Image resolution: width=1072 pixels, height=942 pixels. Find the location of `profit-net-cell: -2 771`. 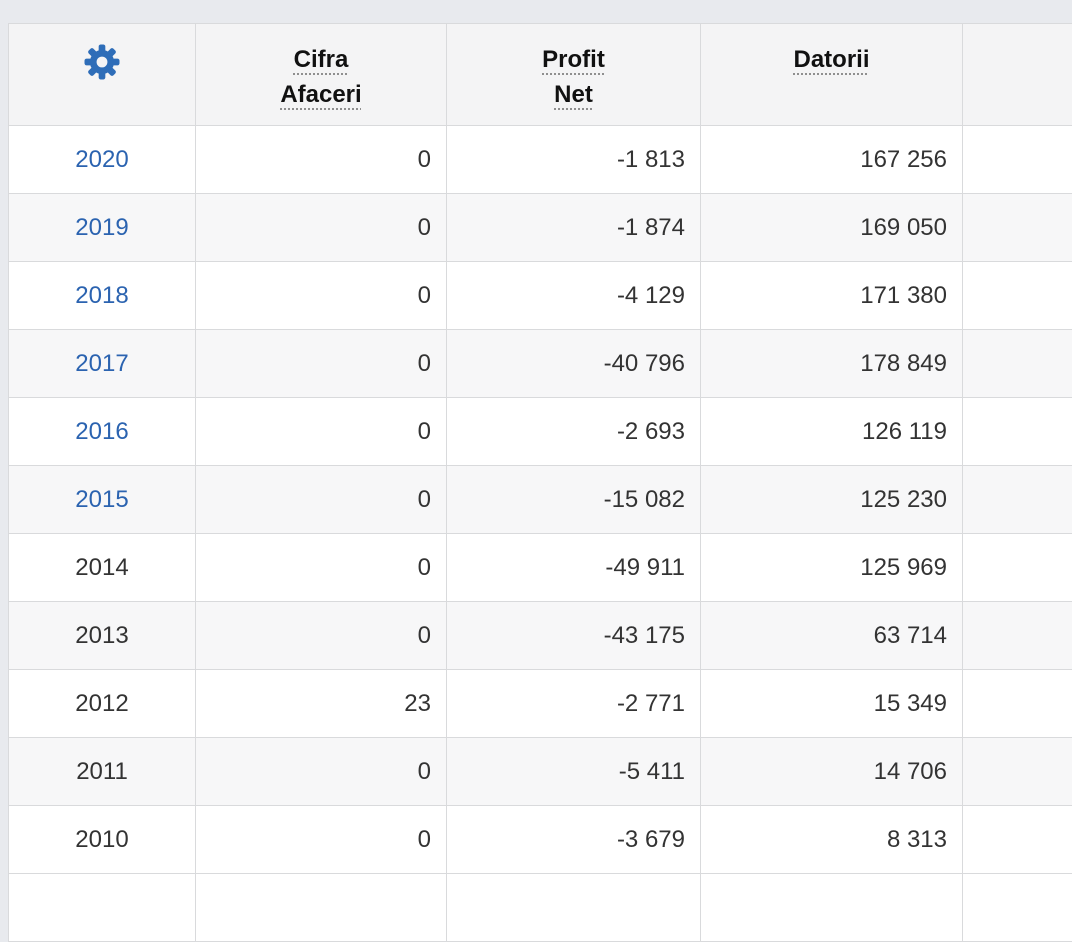

profit-net-cell: -2 771 is located at coordinates (574, 704).